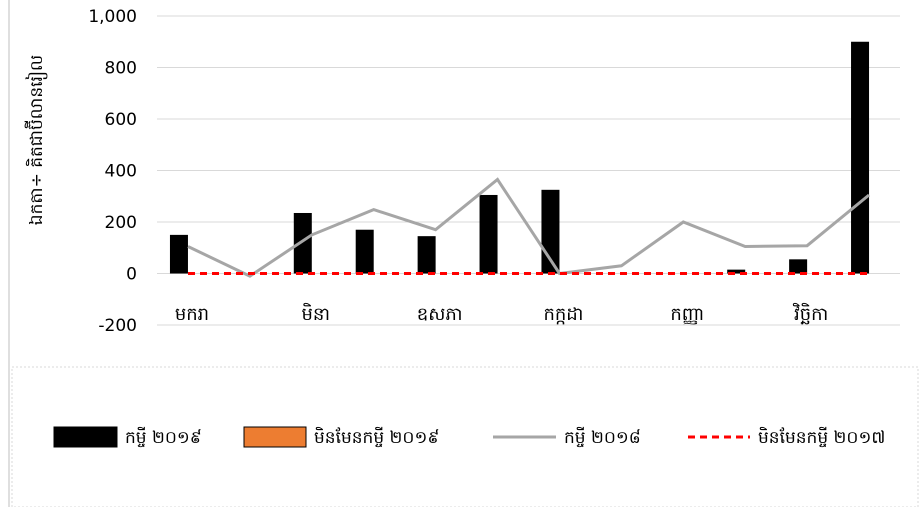 The height and width of the screenshot is (511, 920). I want to click on y-tick-label: 200, so click(121, 223).